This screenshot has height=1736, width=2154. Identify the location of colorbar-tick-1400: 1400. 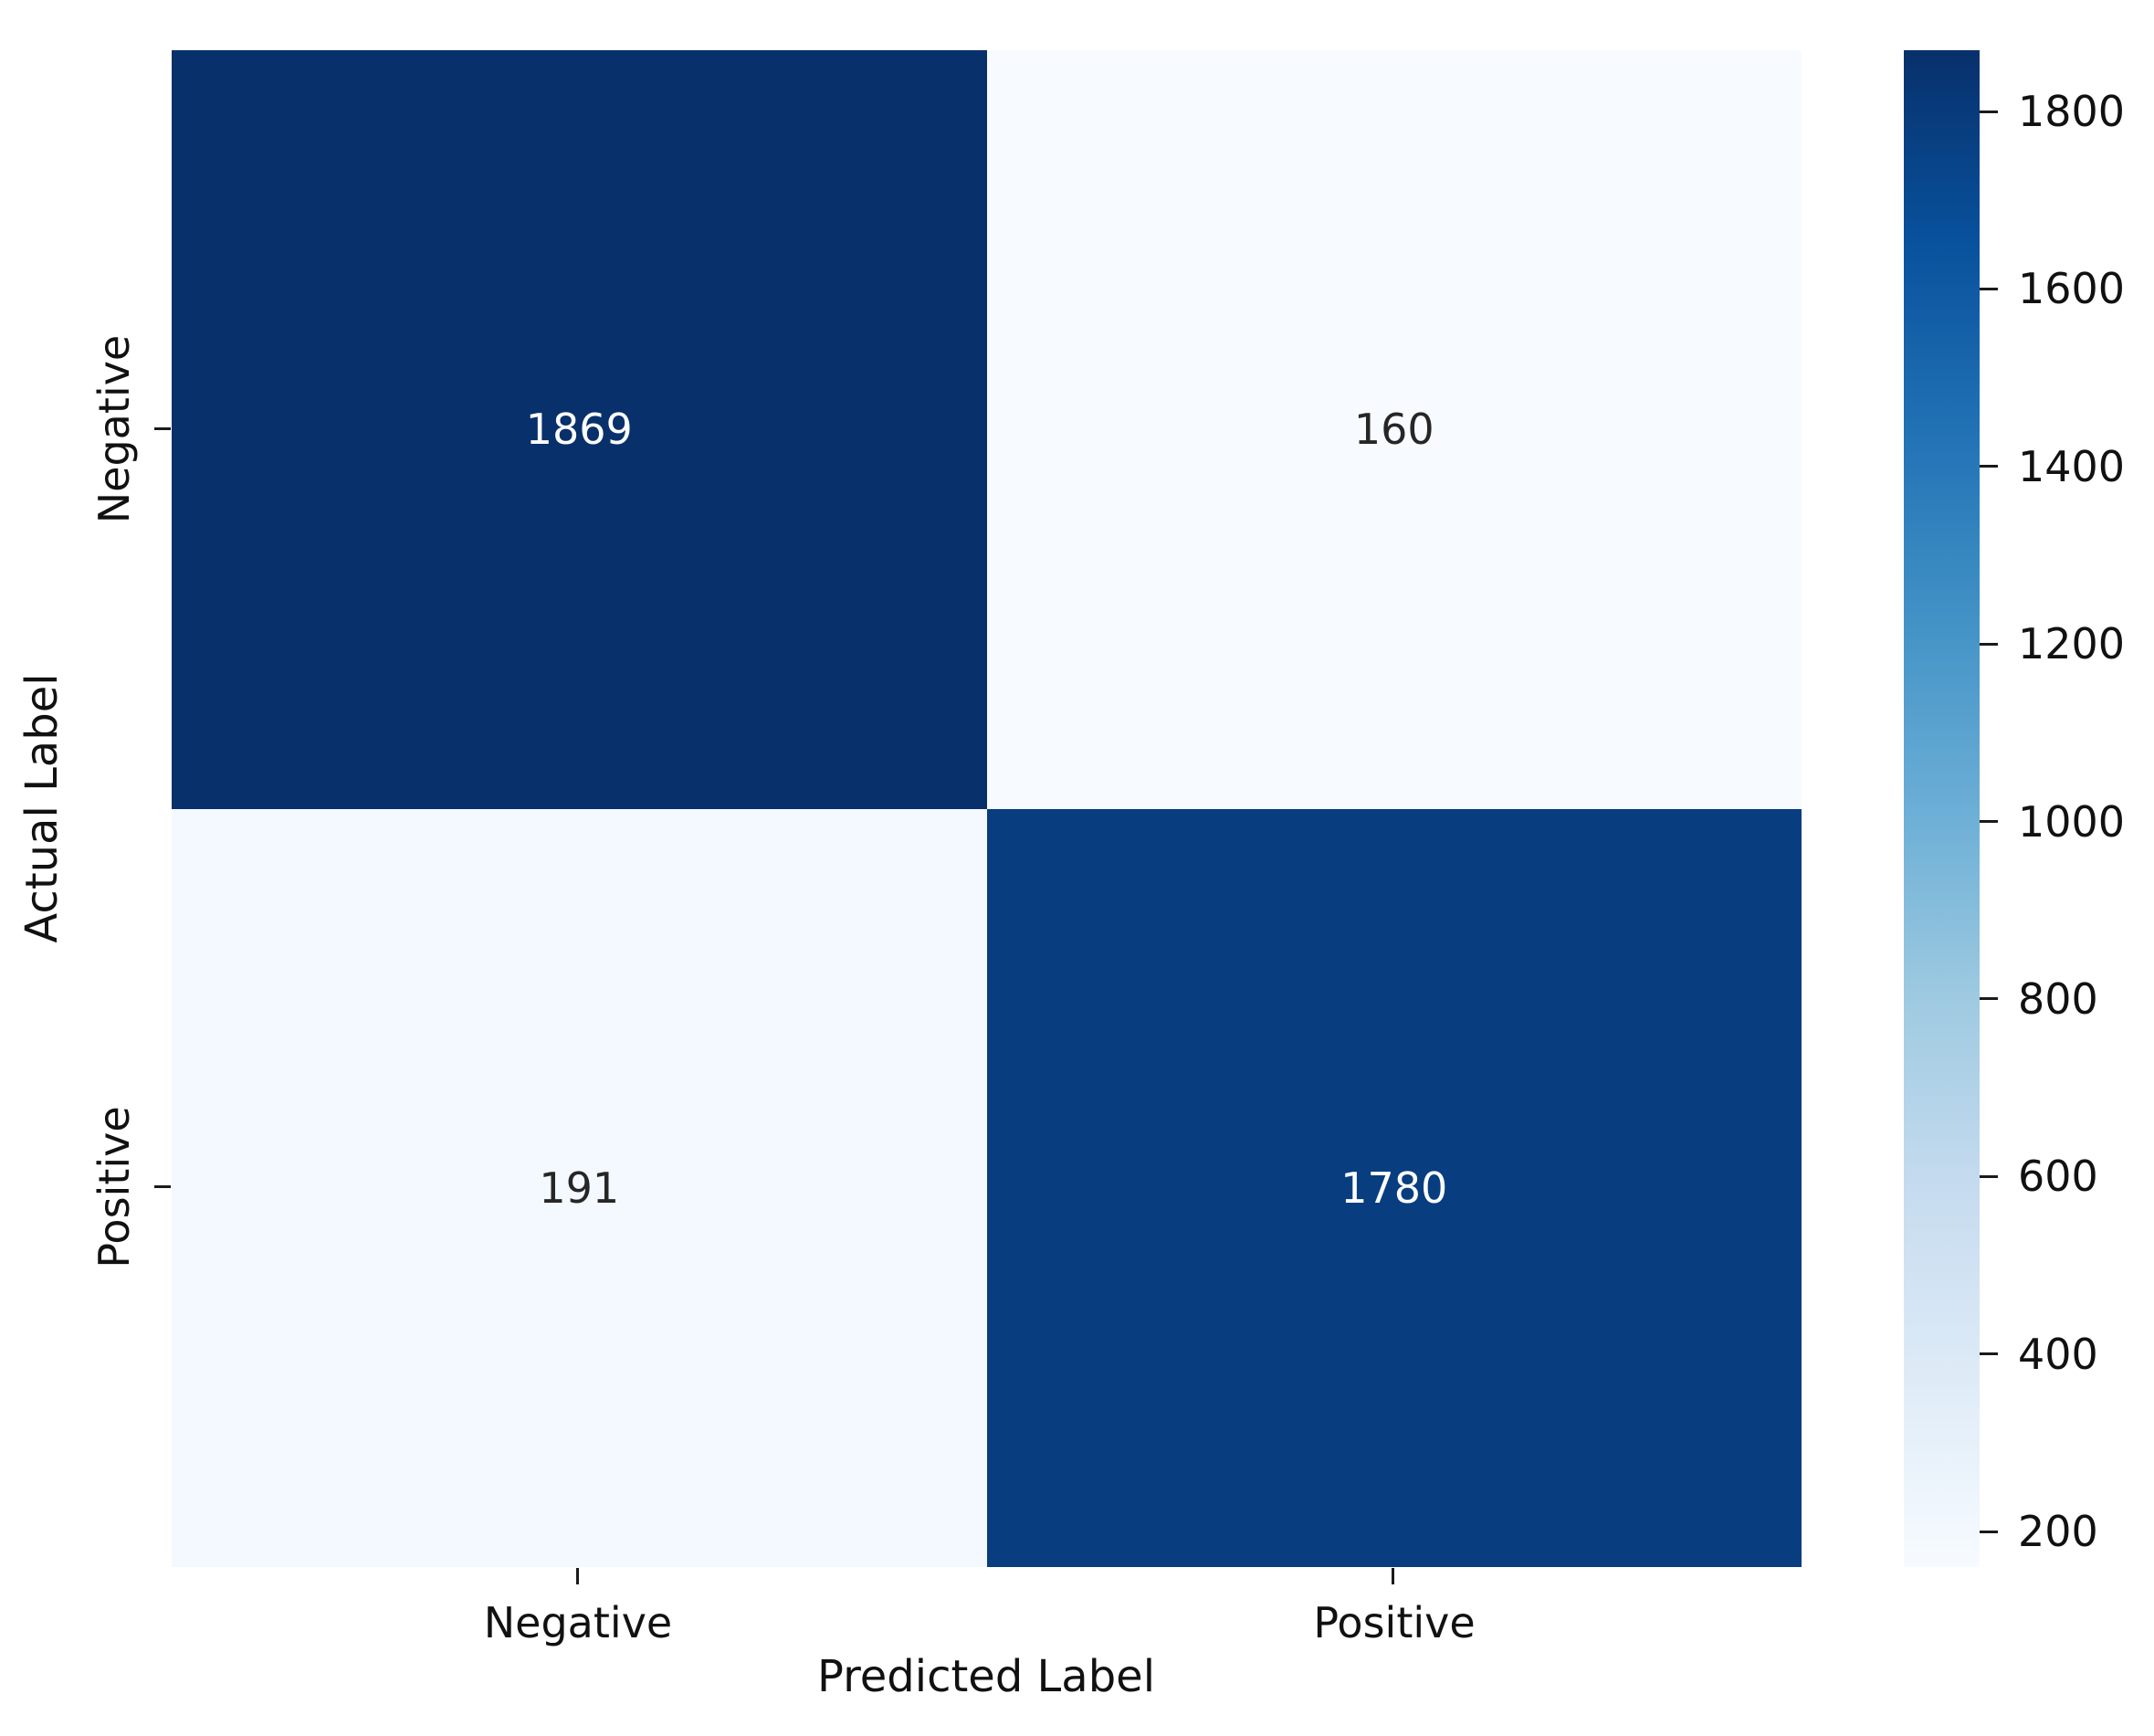
(2052, 466).